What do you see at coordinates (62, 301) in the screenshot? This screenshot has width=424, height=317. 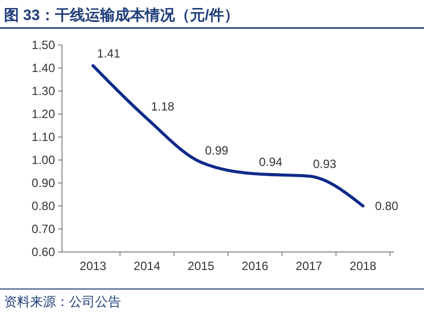 I see `text: 资料来源：公司公告` at bounding box center [62, 301].